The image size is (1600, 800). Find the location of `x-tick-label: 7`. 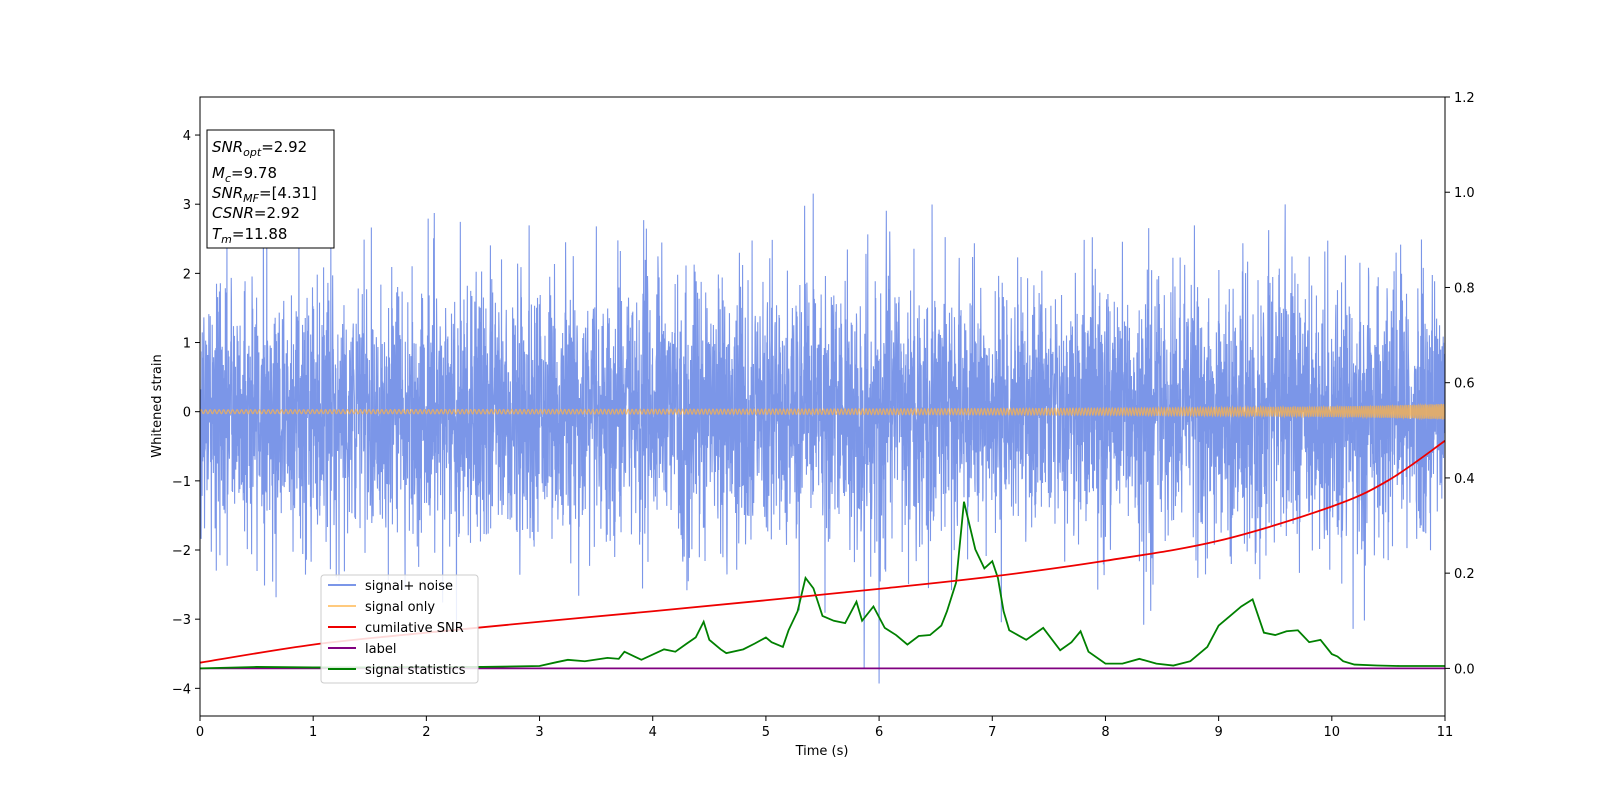

x-tick-label: 7 is located at coordinates (992, 732).